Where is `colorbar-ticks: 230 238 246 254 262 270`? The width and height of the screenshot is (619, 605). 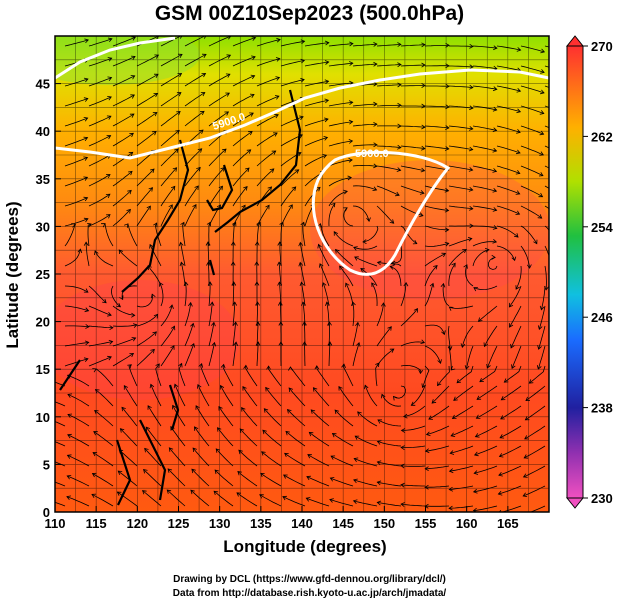
colorbar-ticks: 230 238 246 254 262 270 is located at coordinates (598, 272).